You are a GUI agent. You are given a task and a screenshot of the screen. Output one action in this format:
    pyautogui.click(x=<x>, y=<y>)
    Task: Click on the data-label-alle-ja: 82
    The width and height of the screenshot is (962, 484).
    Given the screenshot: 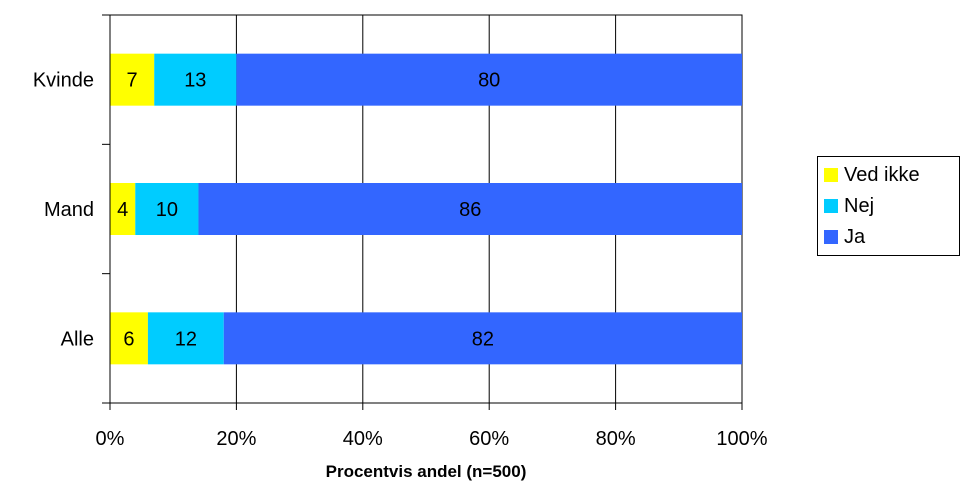 What is the action you would take?
    pyautogui.click(x=483, y=339)
    